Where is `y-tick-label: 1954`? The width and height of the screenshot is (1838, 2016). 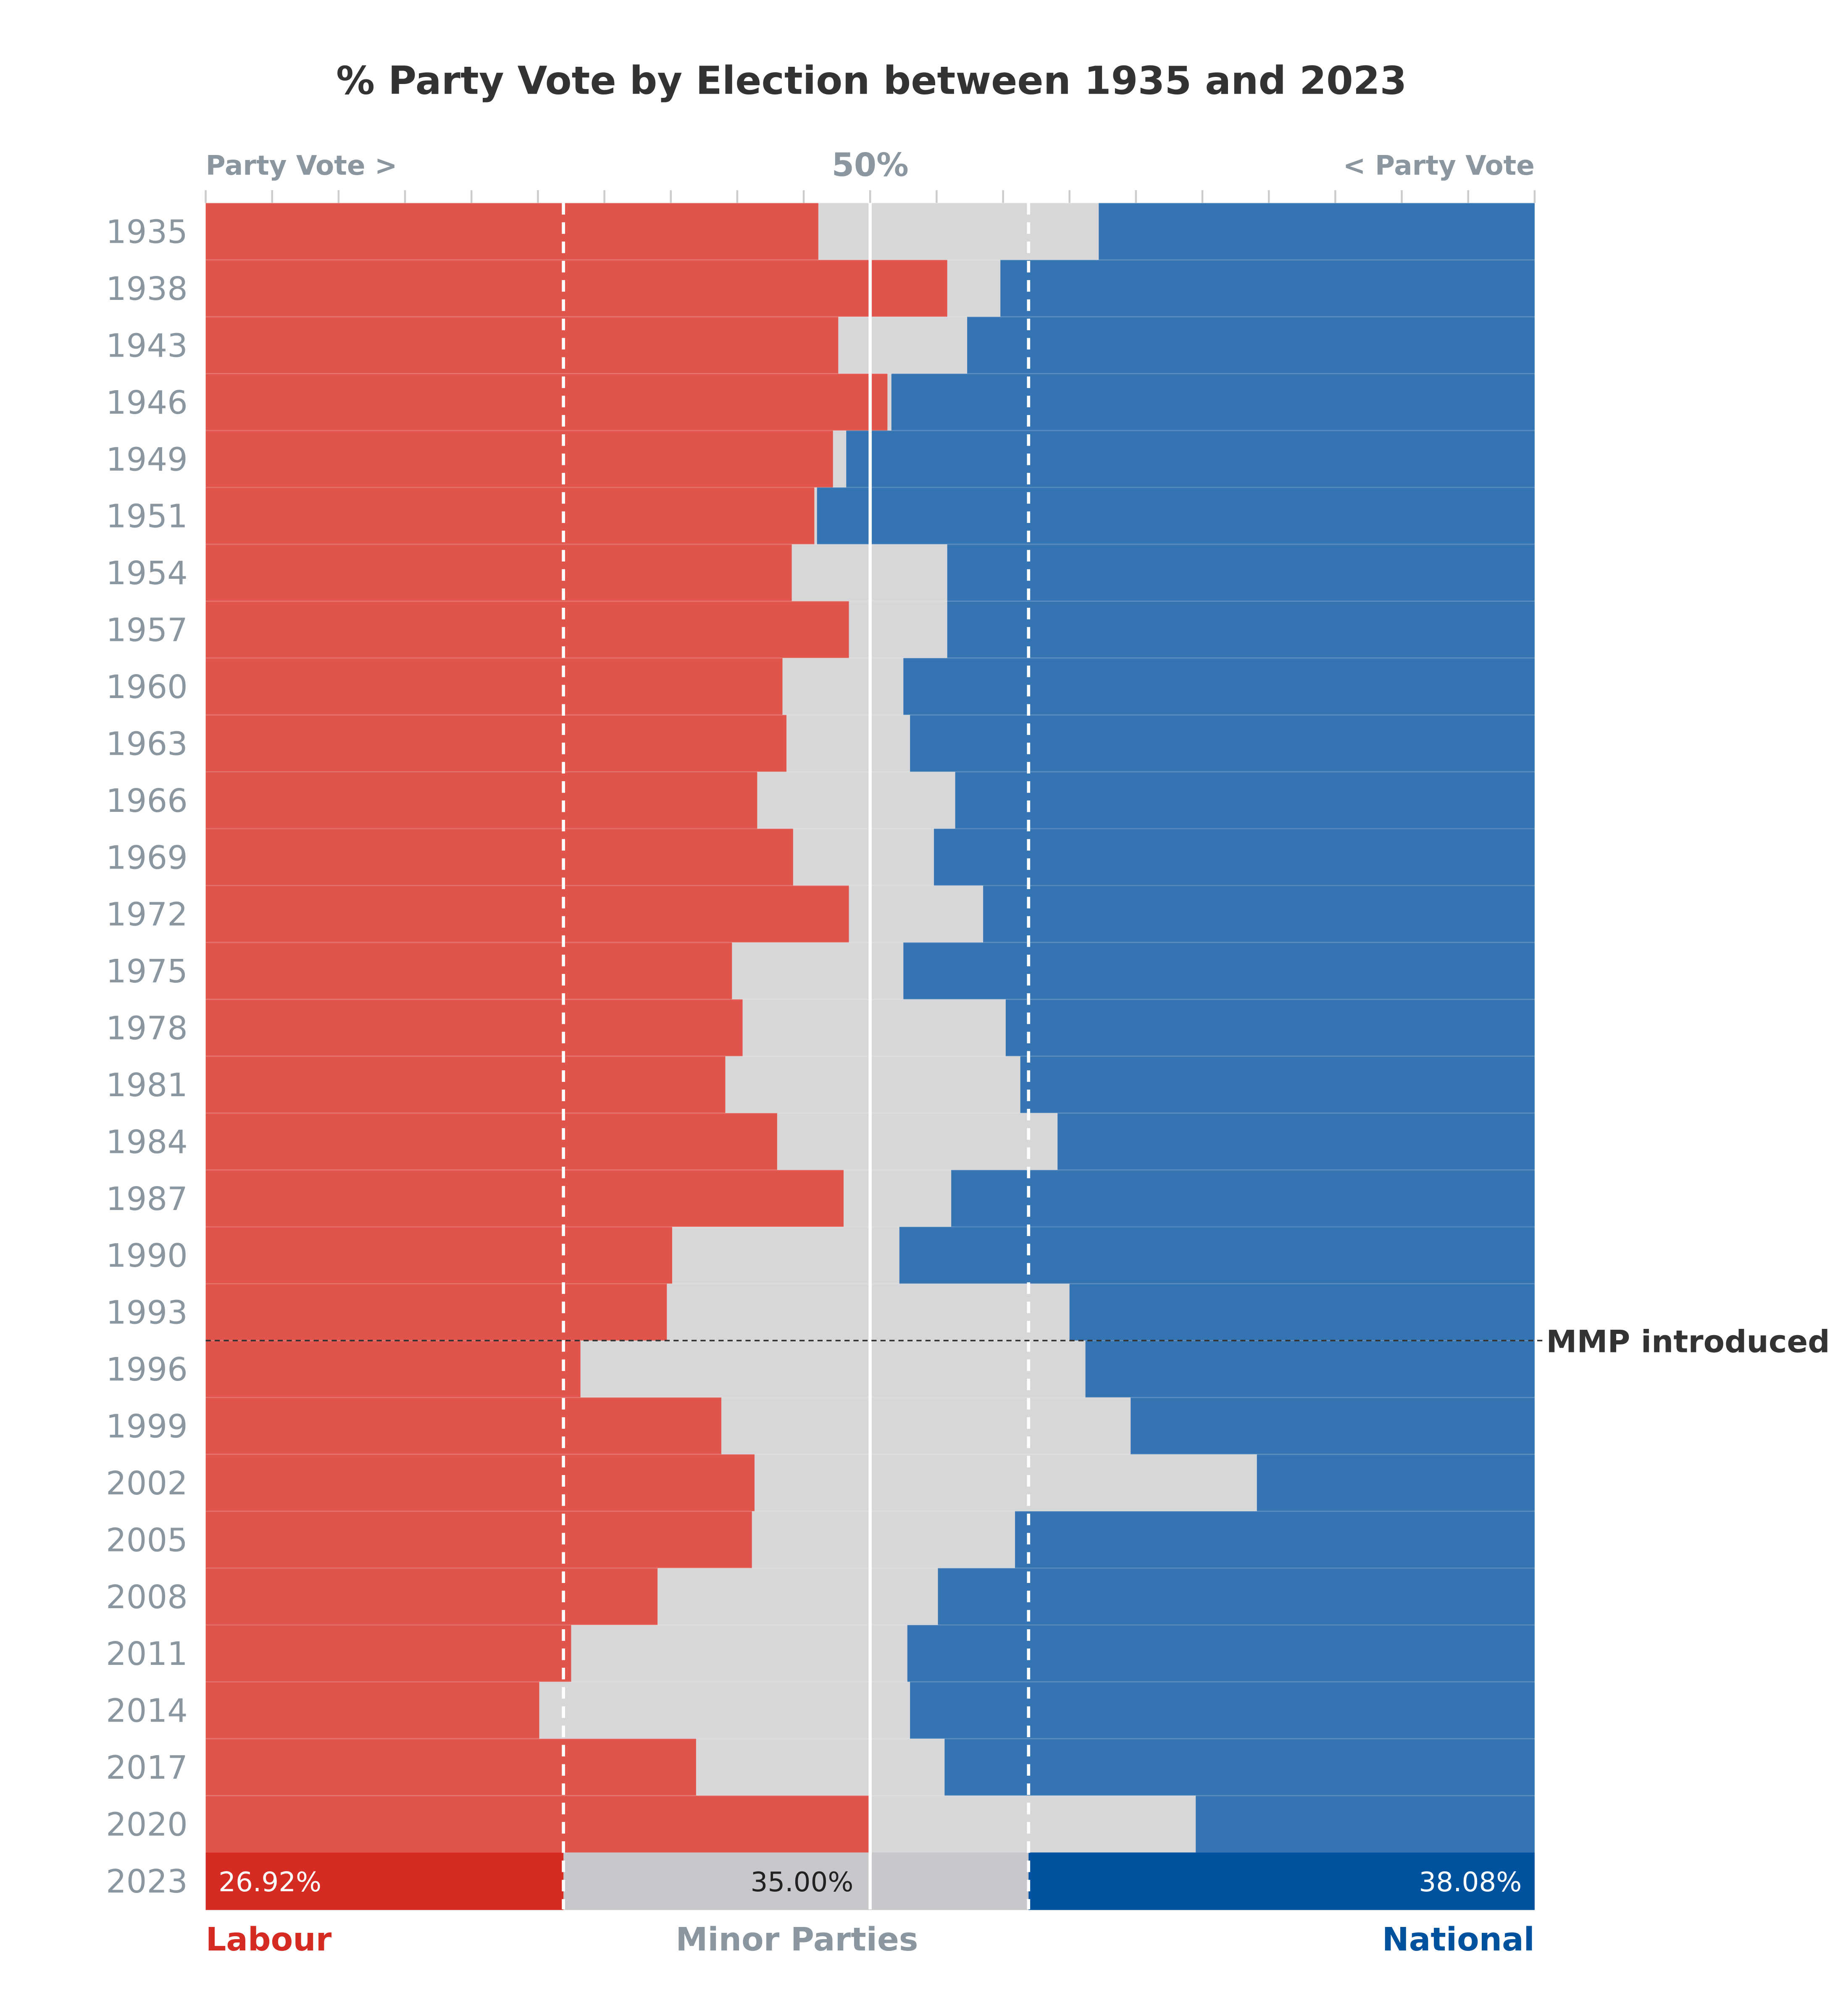 y-tick-label: 1954 is located at coordinates (147, 573).